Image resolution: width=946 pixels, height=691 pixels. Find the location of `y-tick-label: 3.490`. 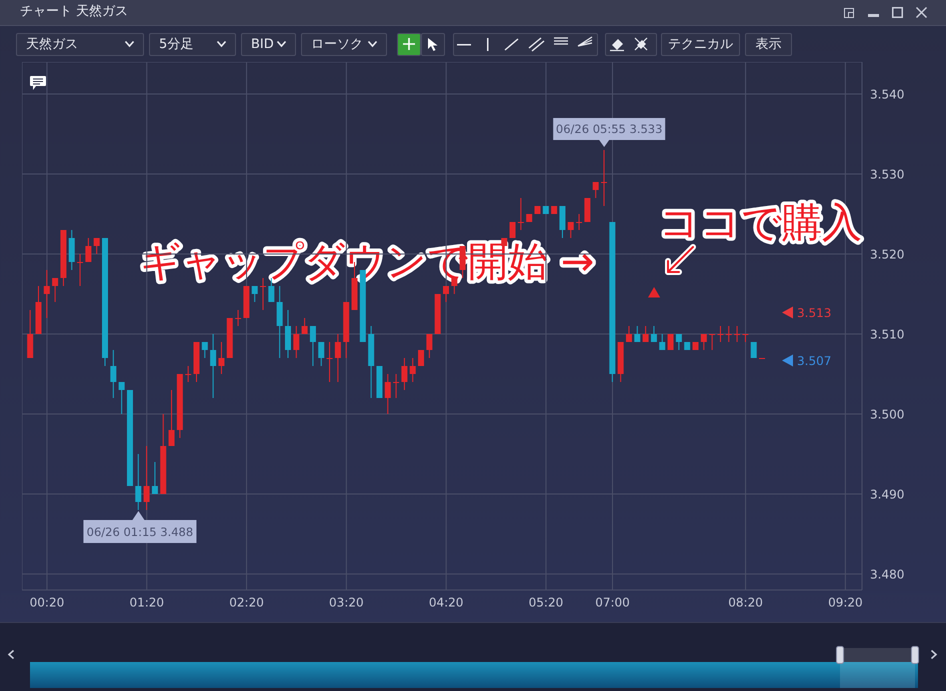

y-tick-label: 3.490 is located at coordinates (887, 494).